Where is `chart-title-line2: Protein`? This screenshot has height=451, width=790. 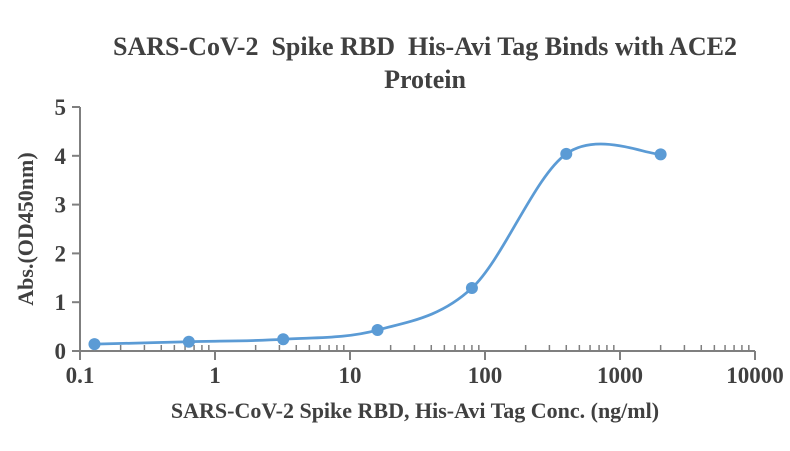 chart-title-line2: Protein is located at coordinates (425, 79).